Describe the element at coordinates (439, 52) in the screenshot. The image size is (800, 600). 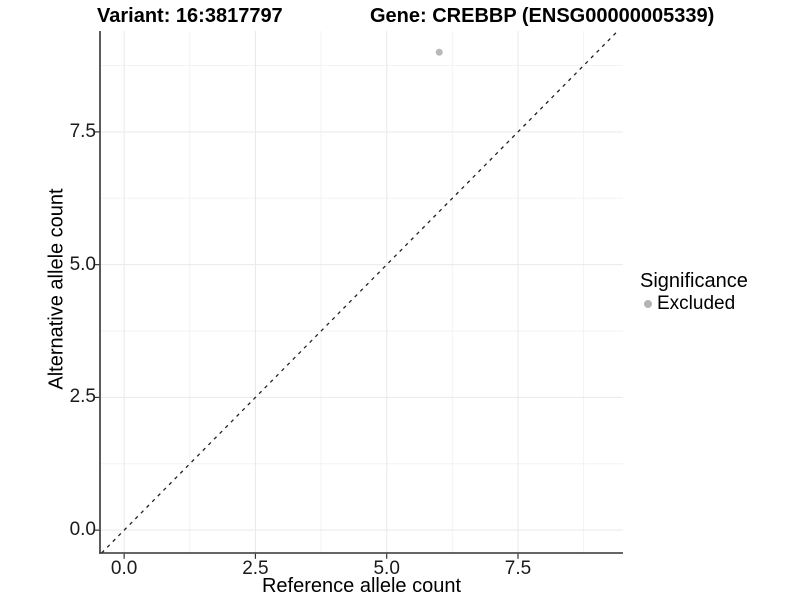
I see `data-point` at that location.